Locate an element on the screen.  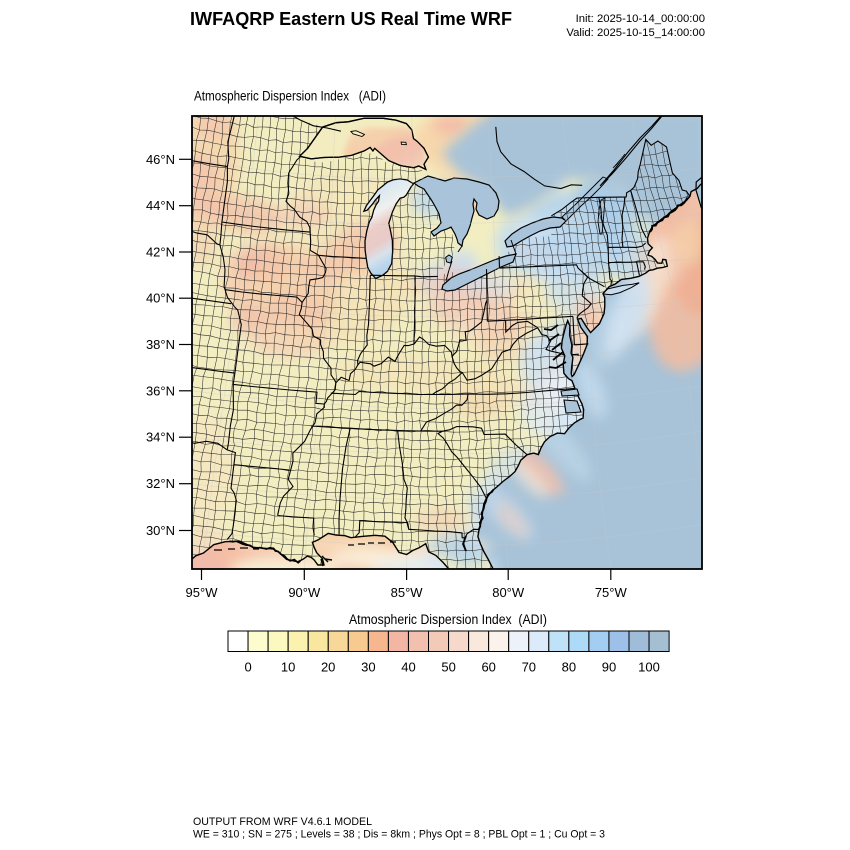
svg-text: 32°N is located at coordinates (160, 483).